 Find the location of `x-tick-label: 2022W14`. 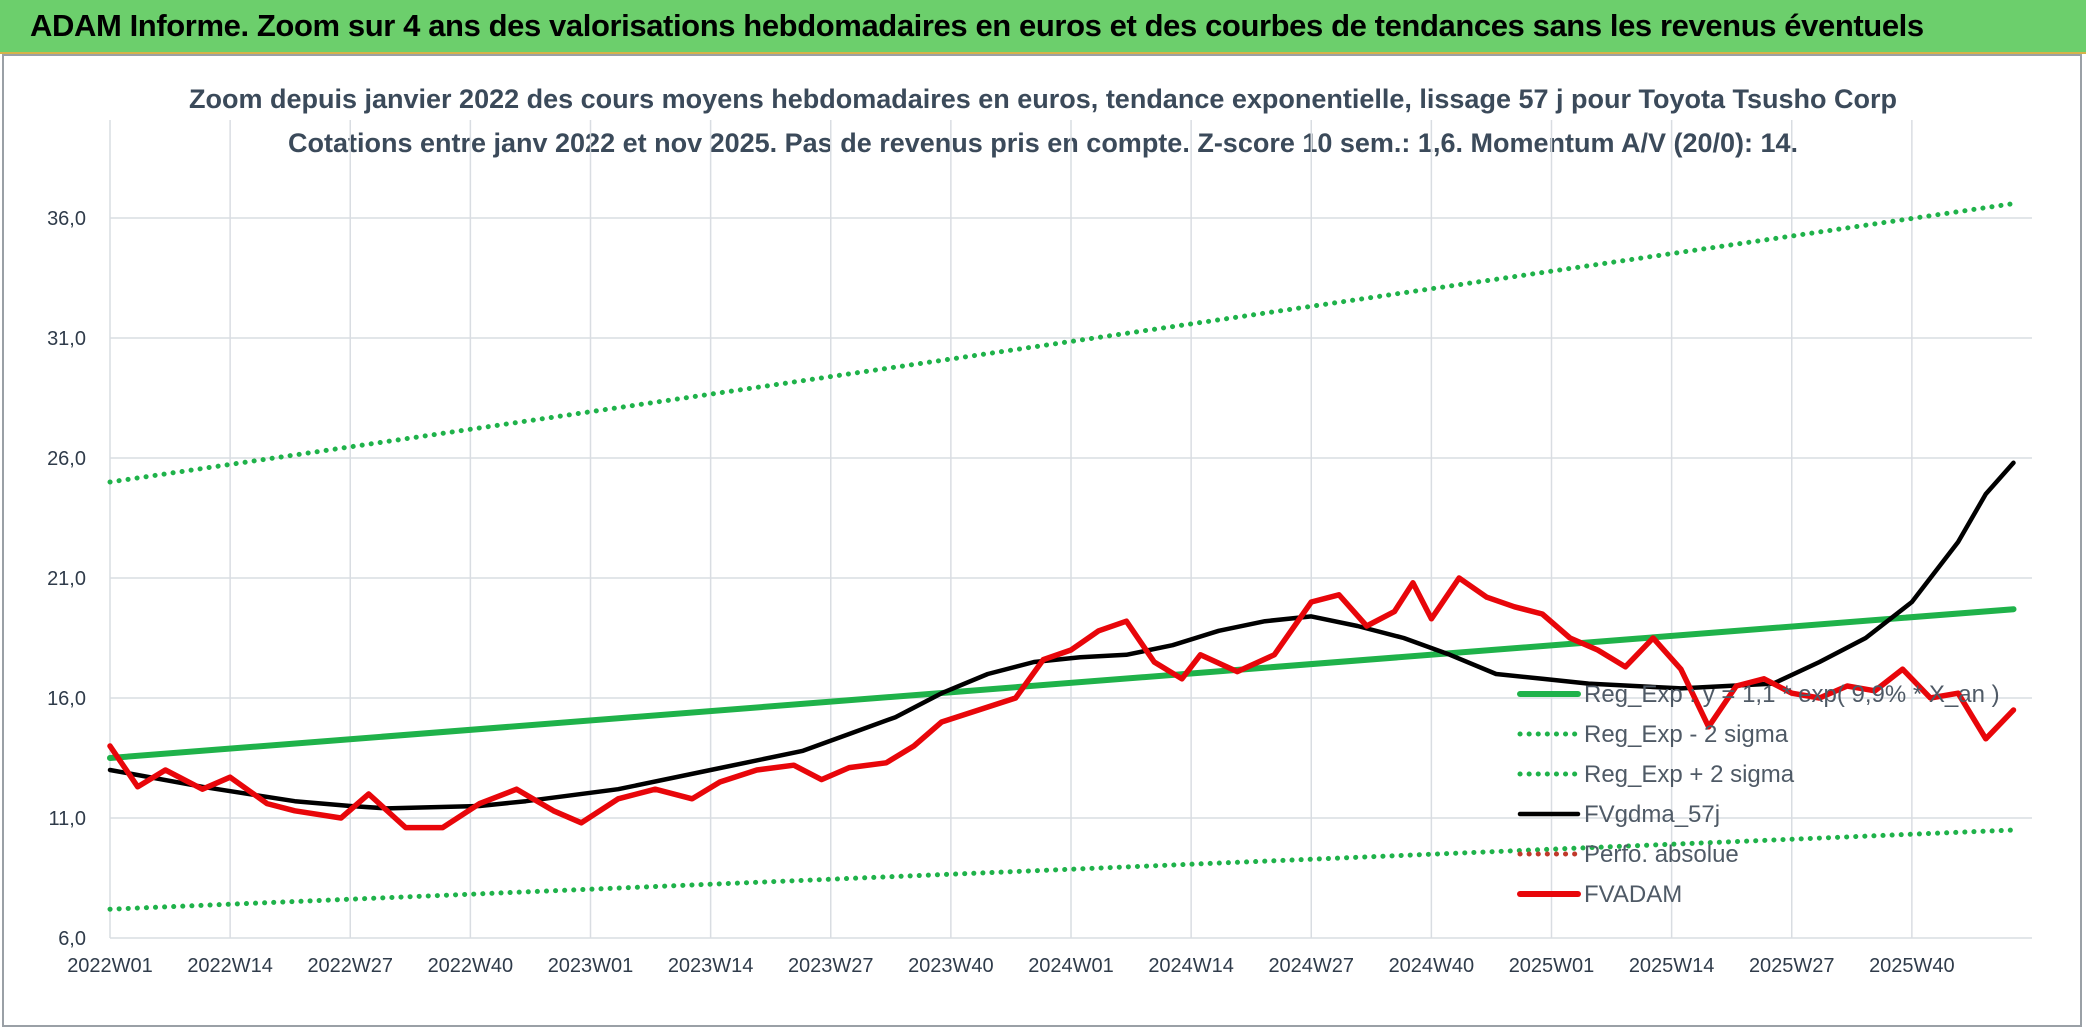

x-tick-label: 2022W14 is located at coordinates (230, 966).